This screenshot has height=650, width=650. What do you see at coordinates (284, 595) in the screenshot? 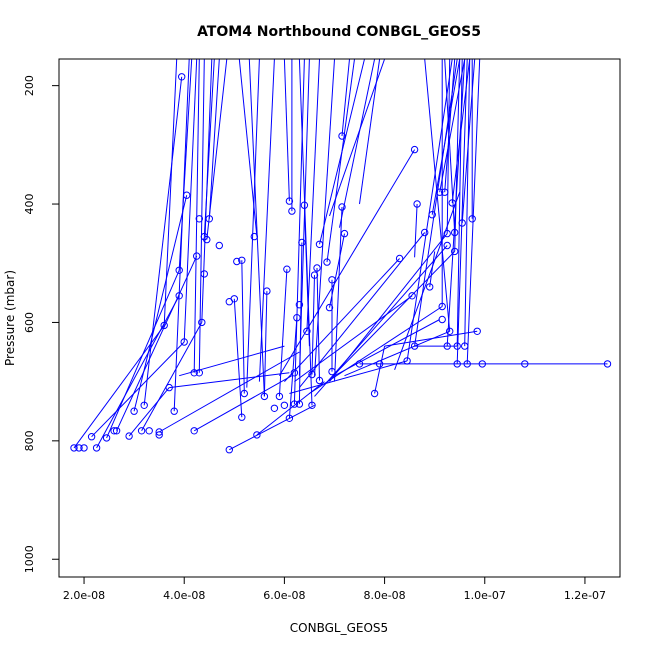
I see `x-tick-label: 6.0e-08` at bounding box center [284, 595].